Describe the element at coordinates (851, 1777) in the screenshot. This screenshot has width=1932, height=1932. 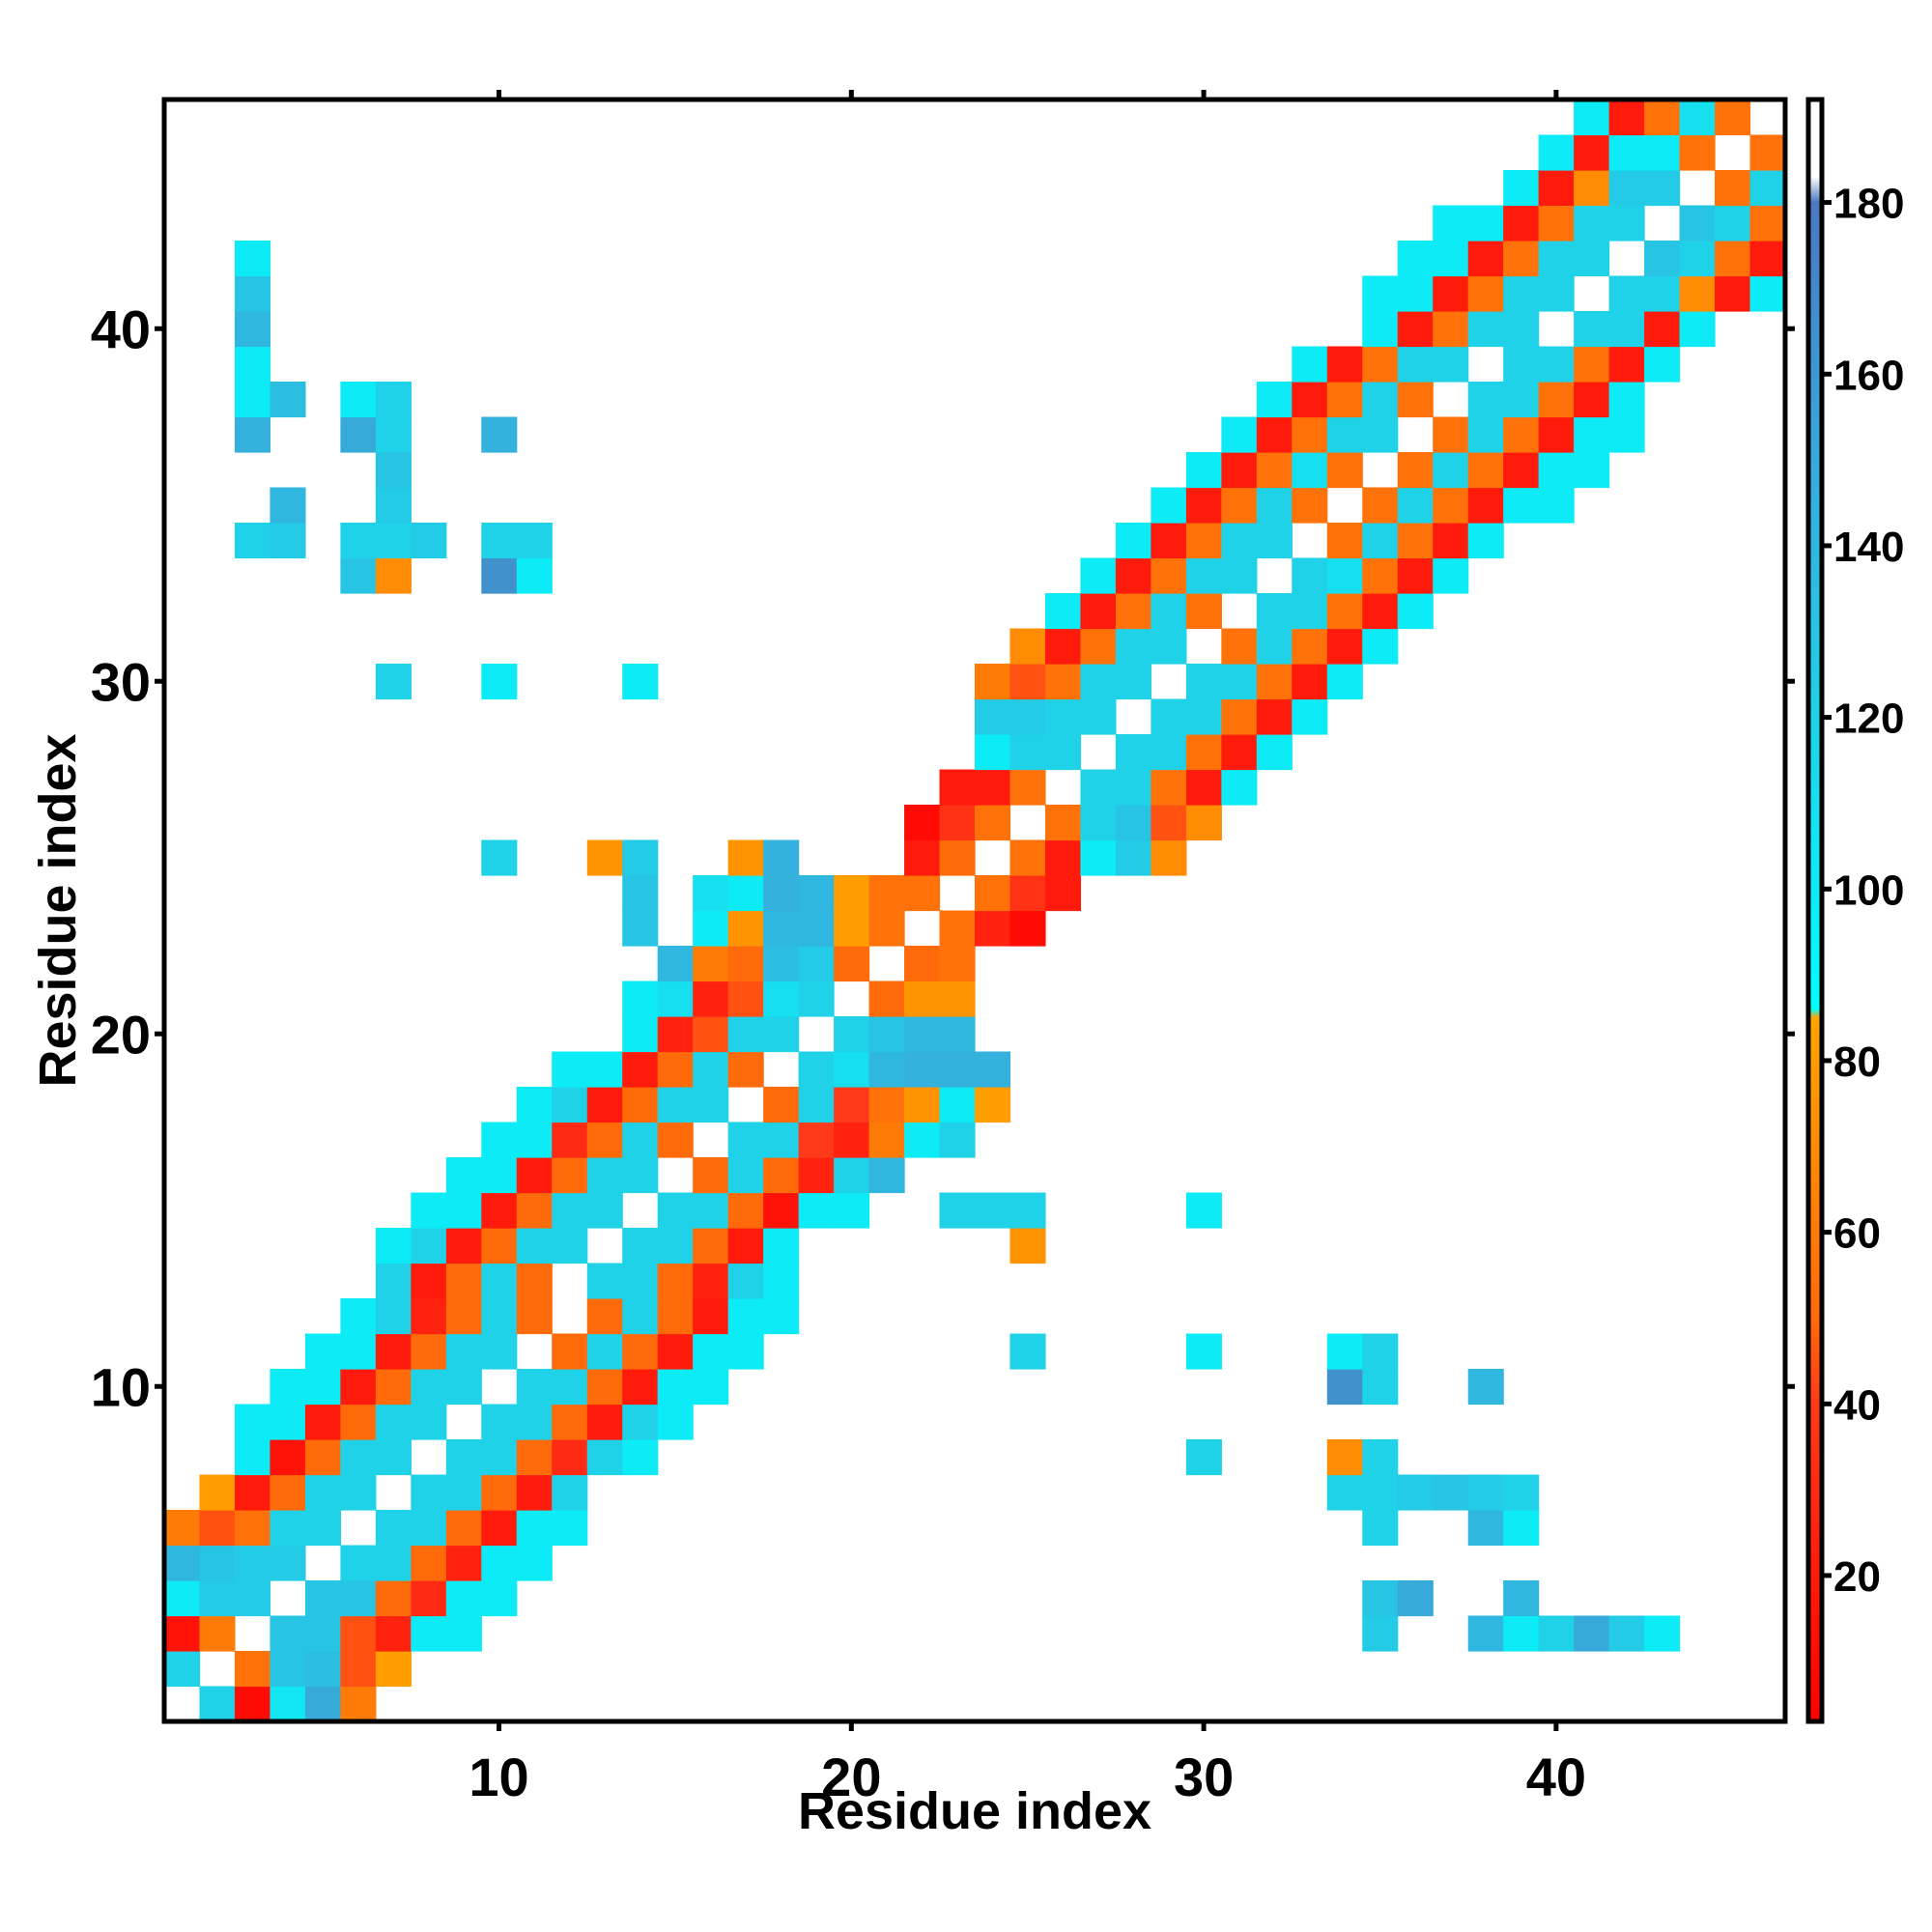
I see `x-tick-label: 20` at that location.